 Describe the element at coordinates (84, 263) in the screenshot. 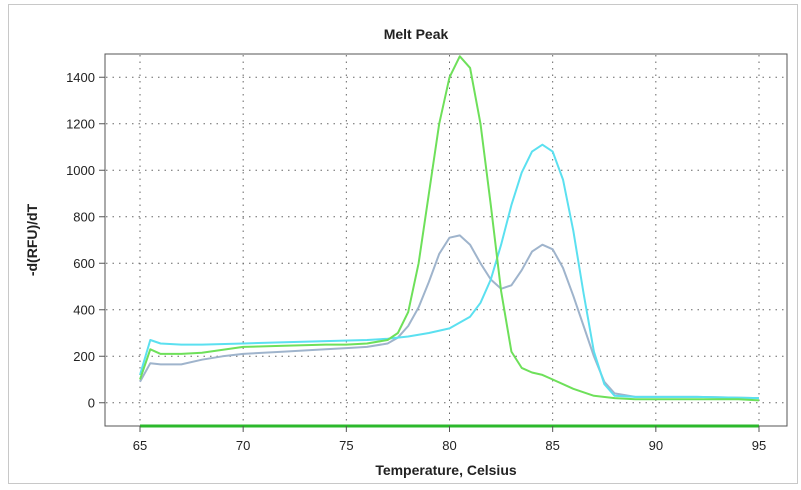

I see `y-tick-label: 600` at that location.